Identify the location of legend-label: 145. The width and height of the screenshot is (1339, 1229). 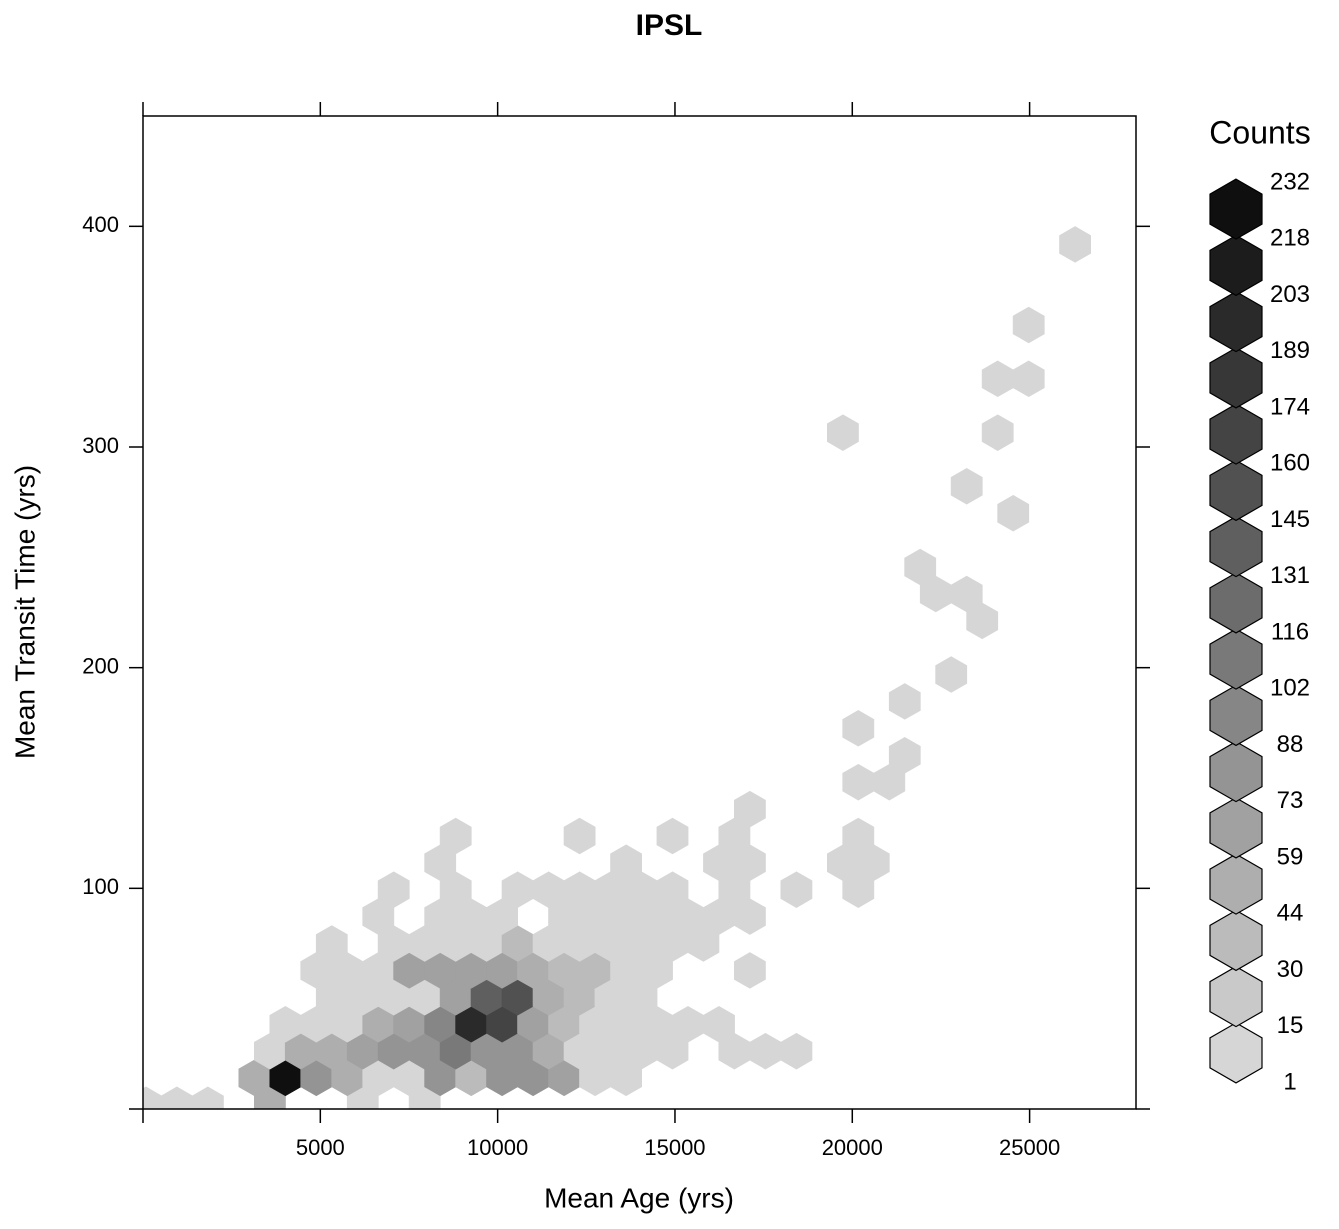
(1290, 519).